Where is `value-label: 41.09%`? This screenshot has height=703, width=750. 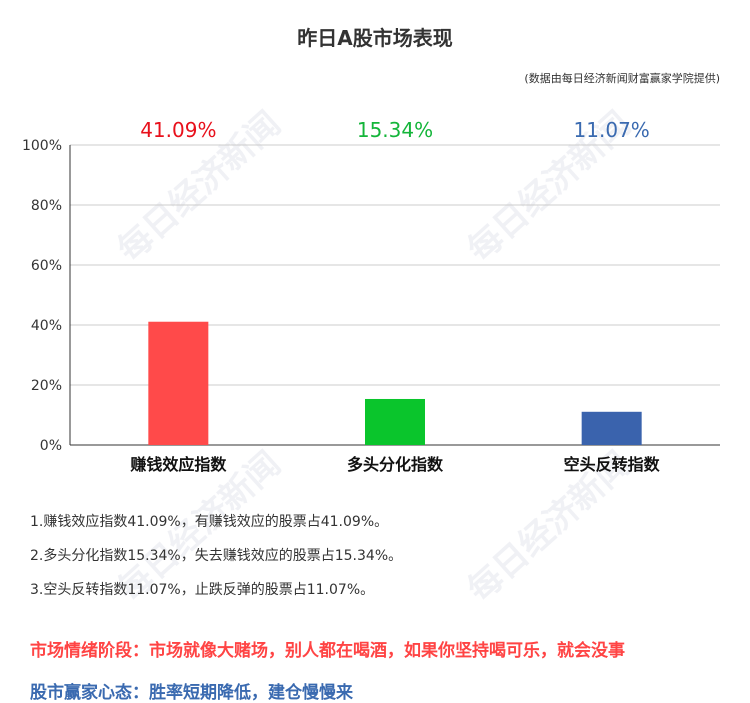
value-label: 41.09% is located at coordinates (178, 130).